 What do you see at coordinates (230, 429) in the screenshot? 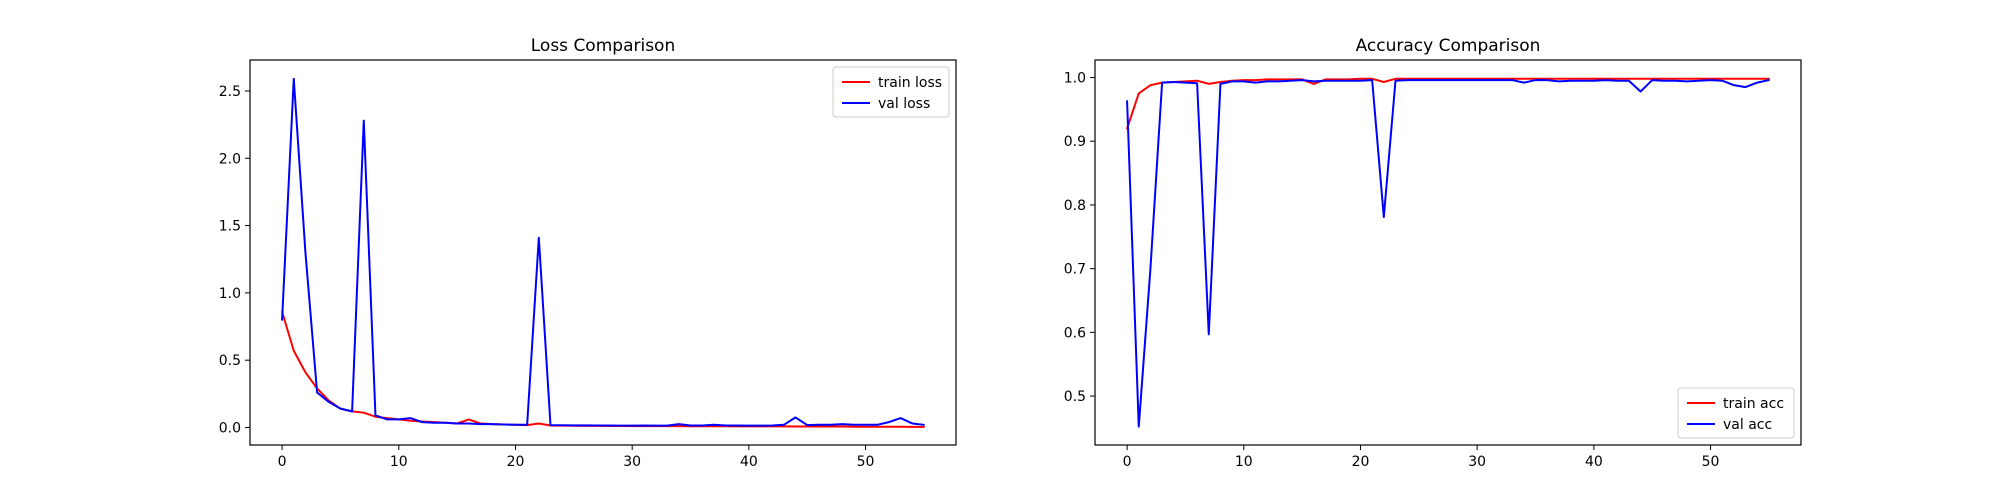
I see `y-tick-label: 0.0` at bounding box center [230, 429].